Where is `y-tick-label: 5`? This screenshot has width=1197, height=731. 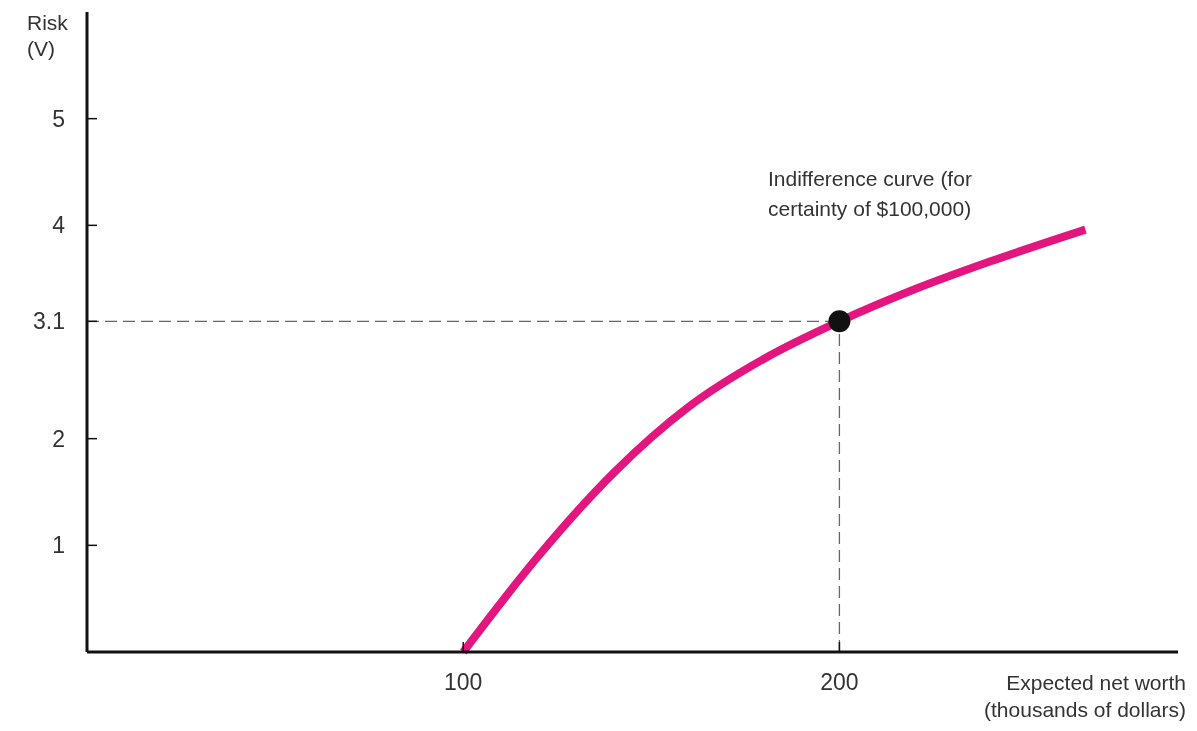 y-tick-label: 5 is located at coordinates (58, 118).